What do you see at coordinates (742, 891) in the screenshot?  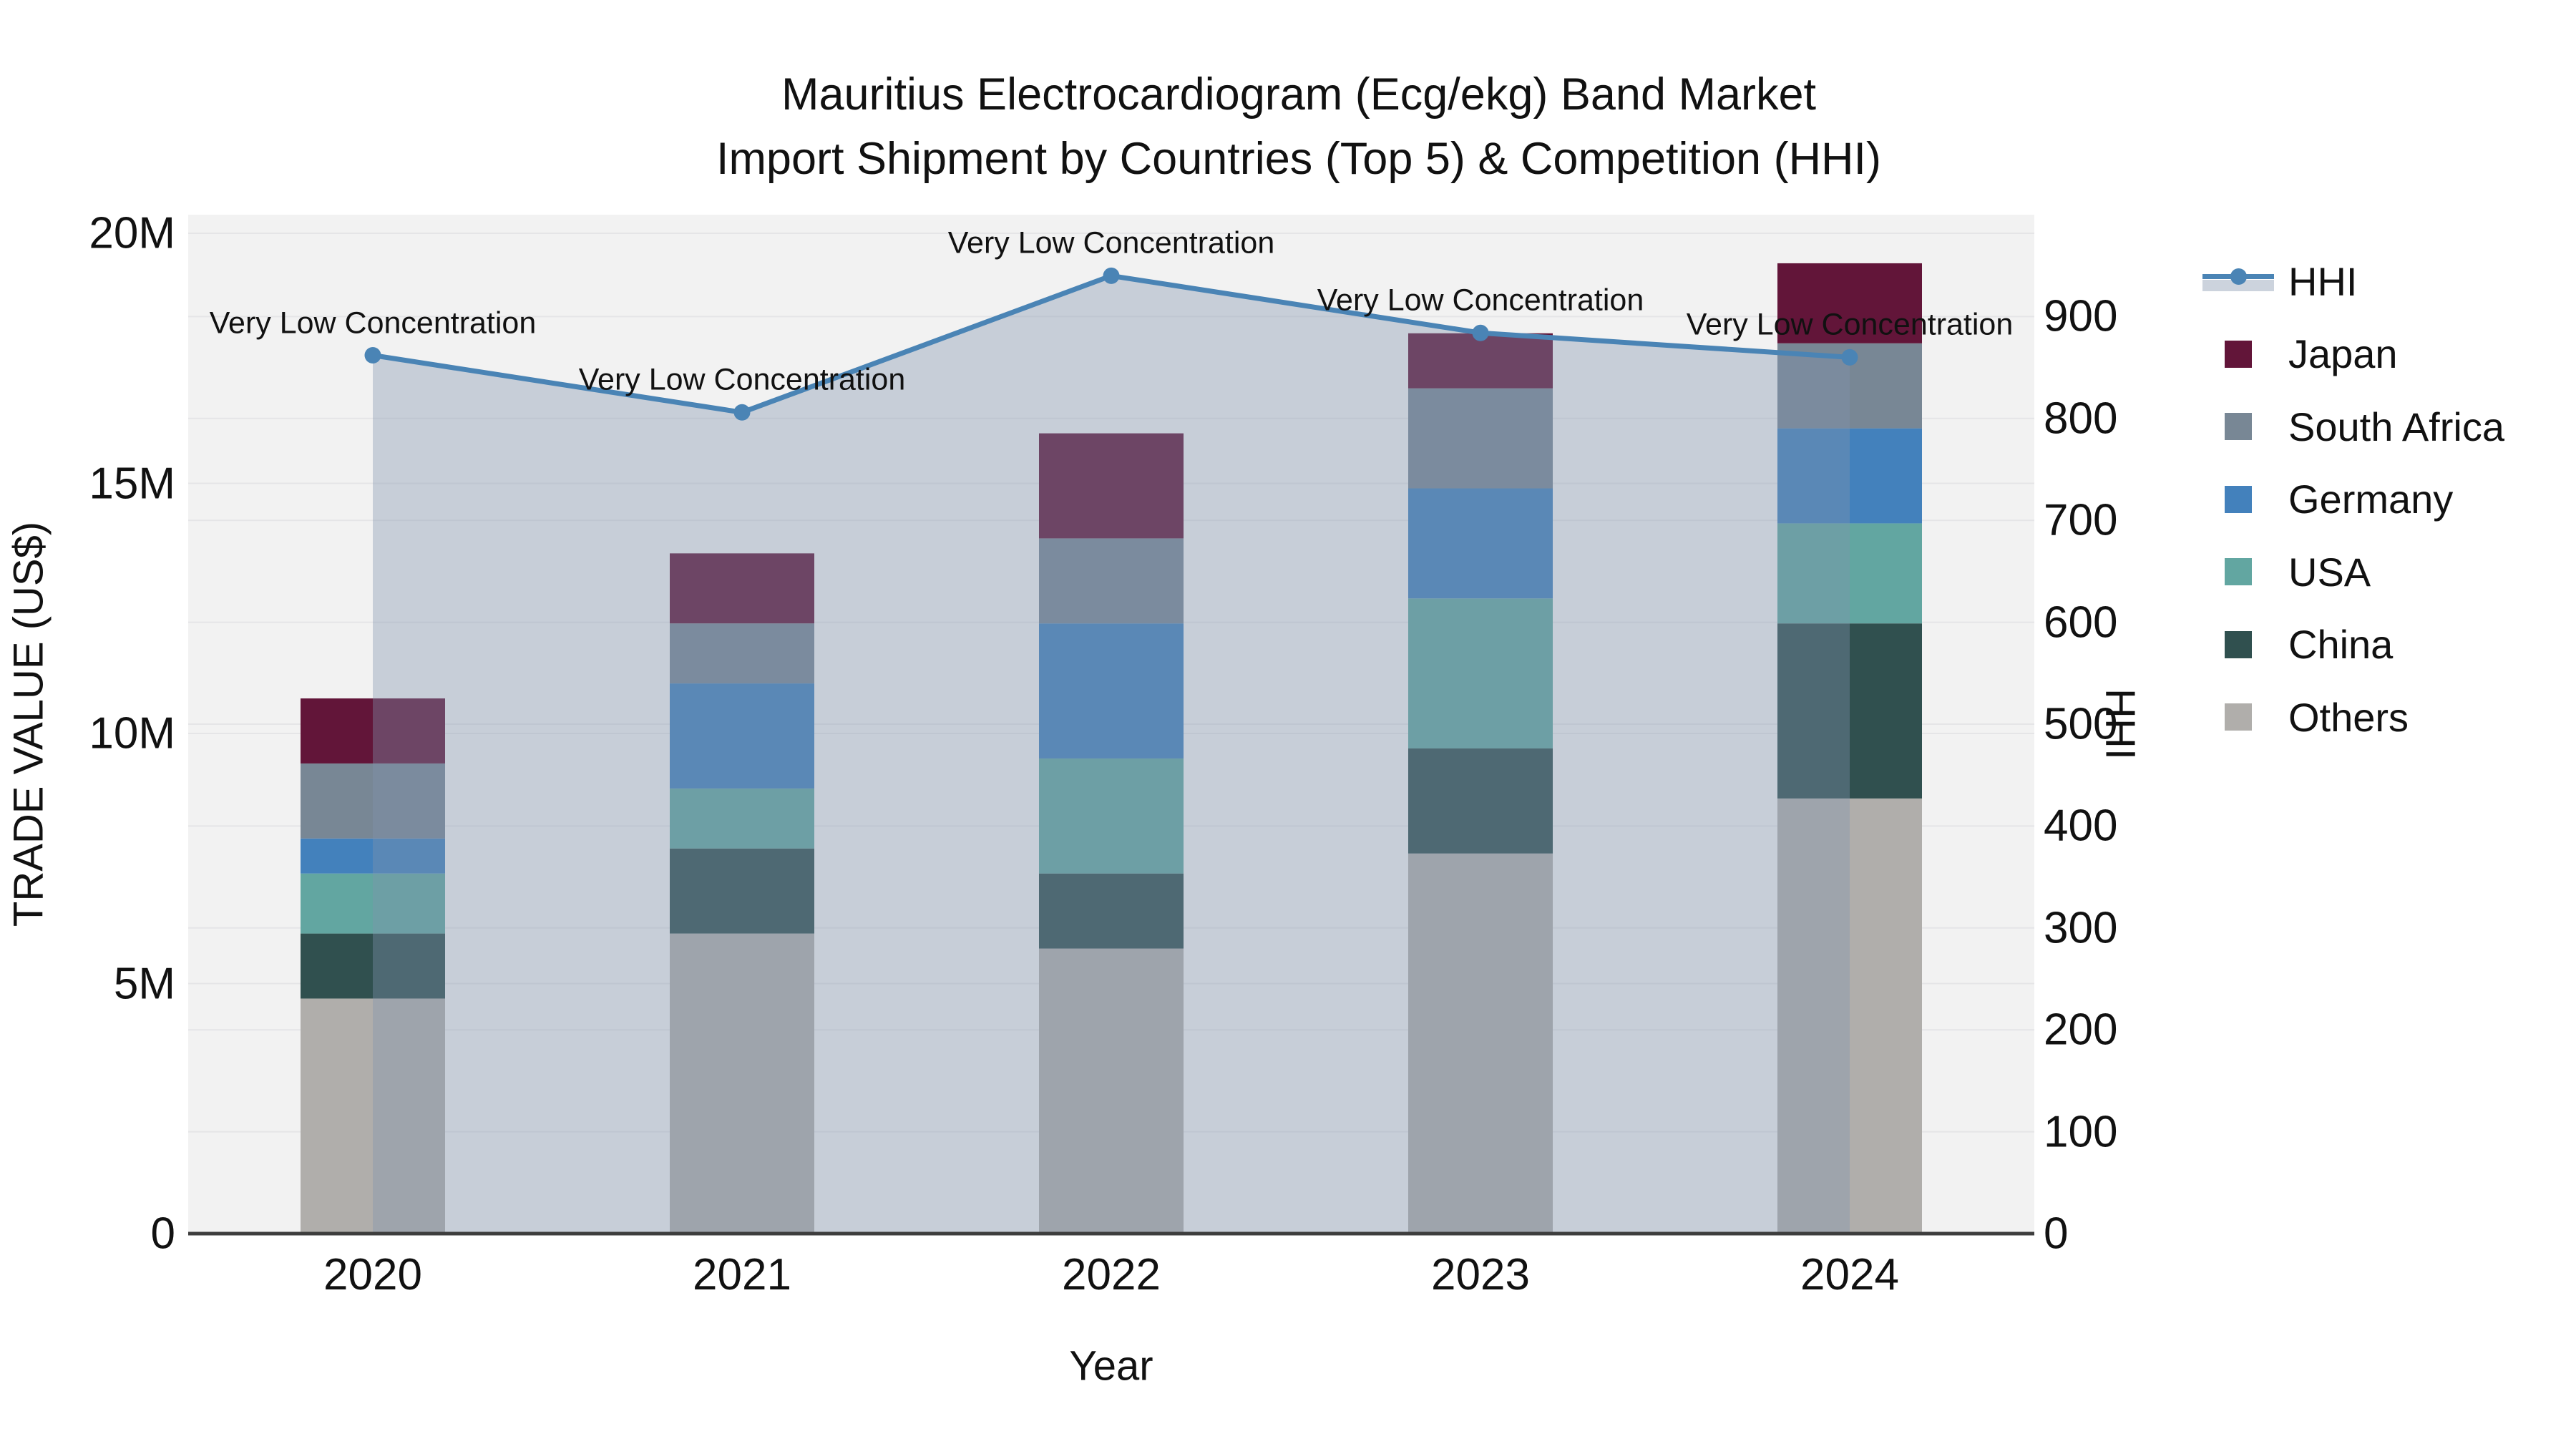 I see `bar-segment-china-2021` at bounding box center [742, 891].